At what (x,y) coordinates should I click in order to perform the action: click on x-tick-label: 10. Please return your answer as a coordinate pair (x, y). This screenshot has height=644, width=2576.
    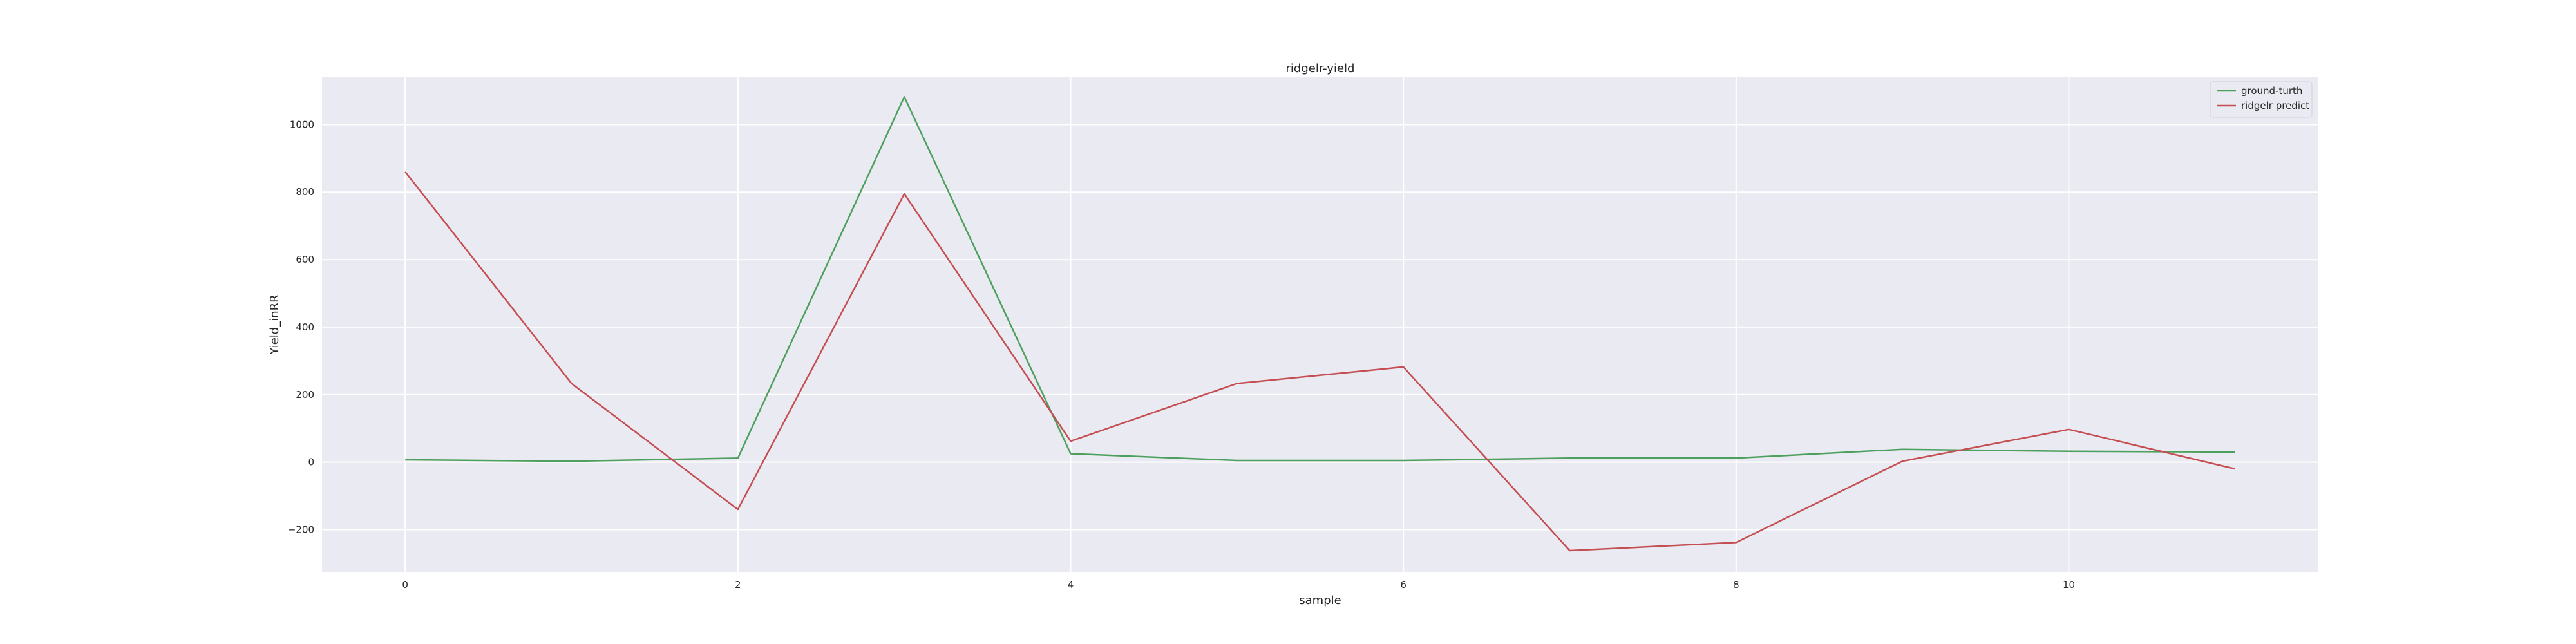
    Looking at the image, I should click on (2069, 585).